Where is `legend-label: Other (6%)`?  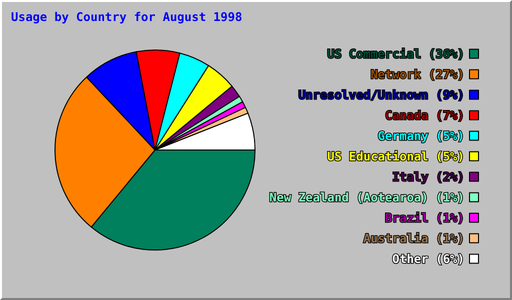
legend-label: Other (6%) is located at coordinates (428, 259).